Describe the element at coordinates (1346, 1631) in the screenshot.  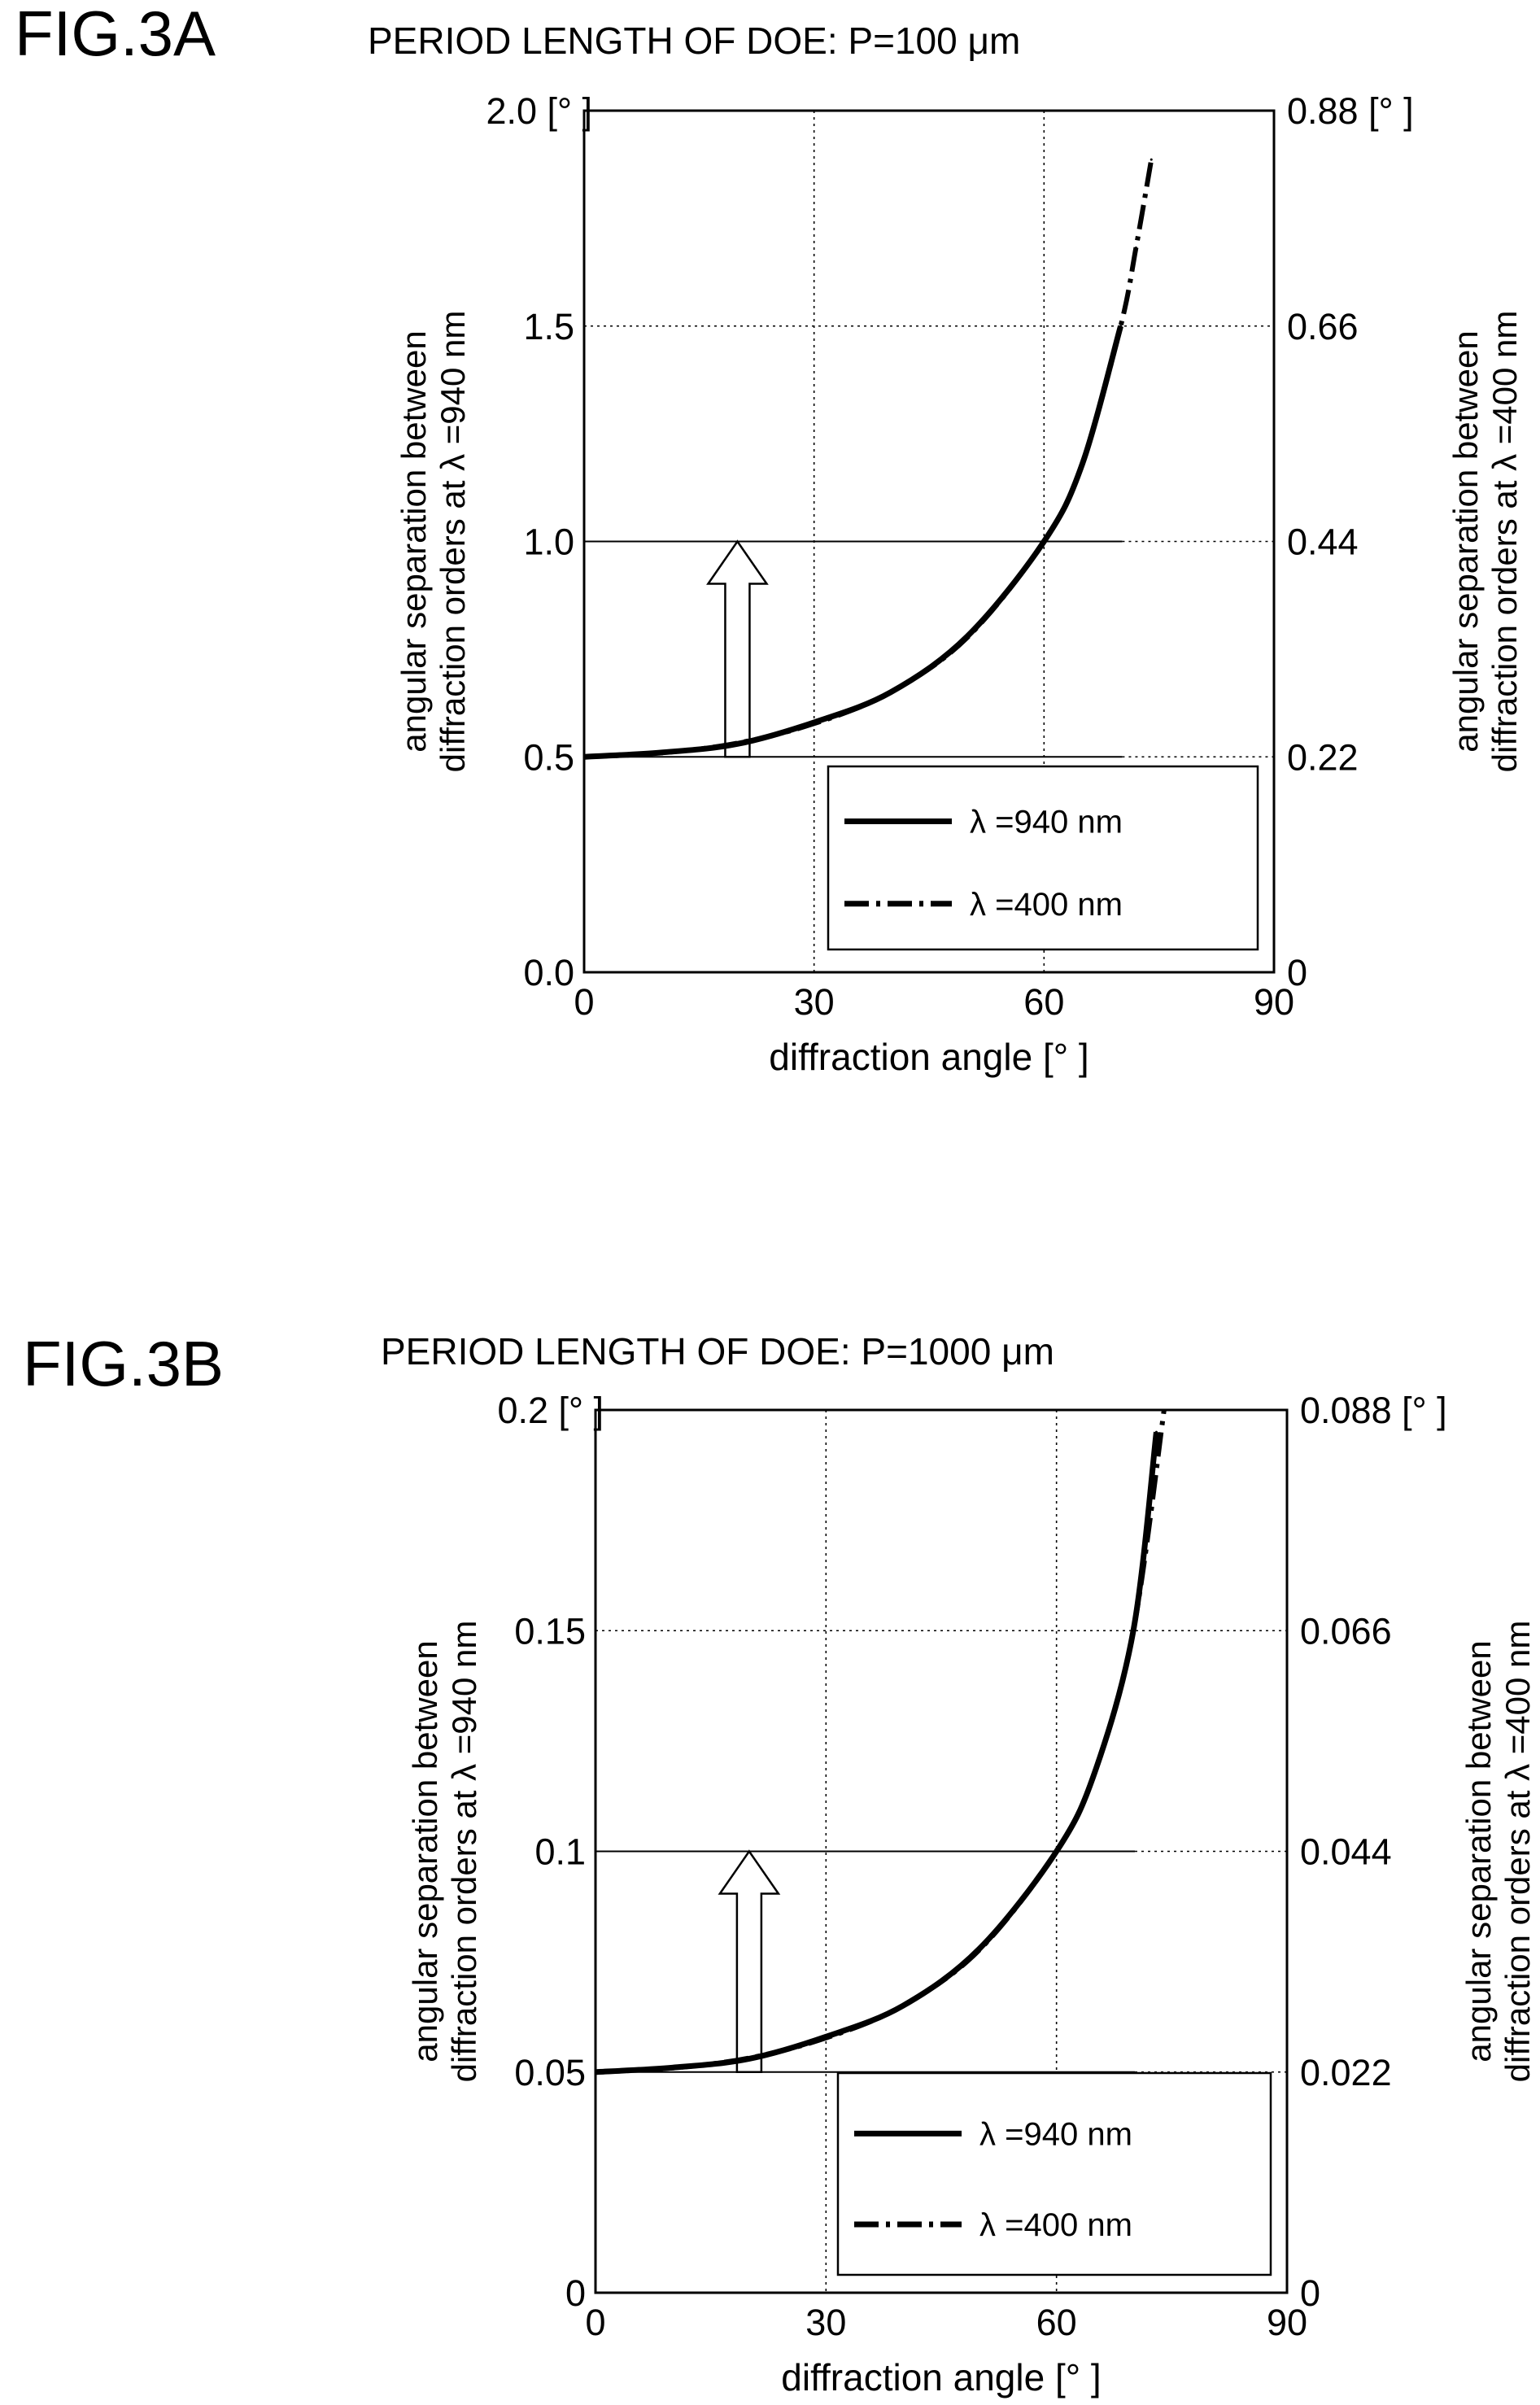
I see `y-right-tick-label: 0.066` at that location.